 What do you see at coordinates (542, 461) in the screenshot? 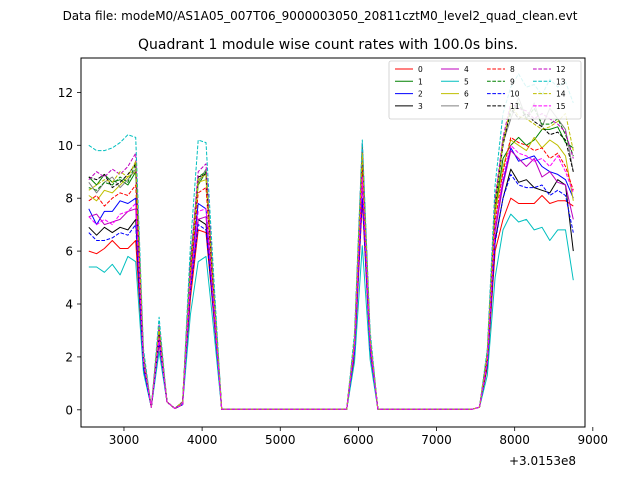
I see `x-offset-label: +3.0153e8` at bounding box center [542, 461].